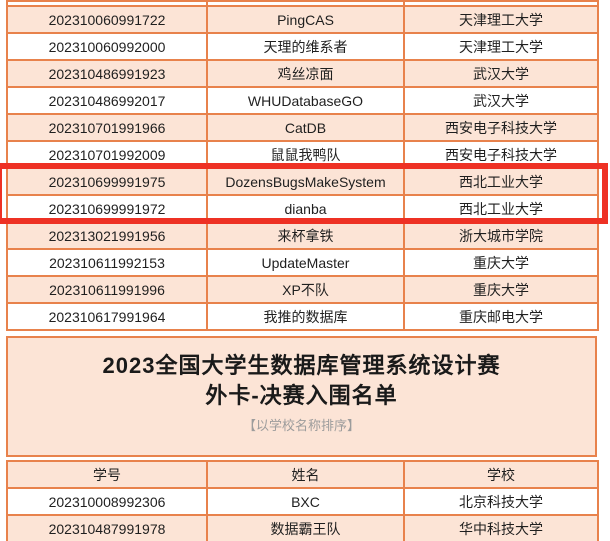 This screenshot has width=610, height=541. Describe the element at coordinates (305, 501) in the screenshot. I see `cell-team-name: BXC` at that location.